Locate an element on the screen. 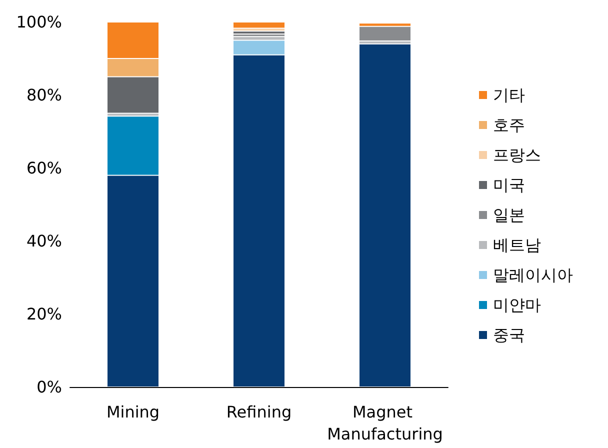 This screenshot has width=608, height=448. legend-label: 일본 is located at coordinates (509, 215).